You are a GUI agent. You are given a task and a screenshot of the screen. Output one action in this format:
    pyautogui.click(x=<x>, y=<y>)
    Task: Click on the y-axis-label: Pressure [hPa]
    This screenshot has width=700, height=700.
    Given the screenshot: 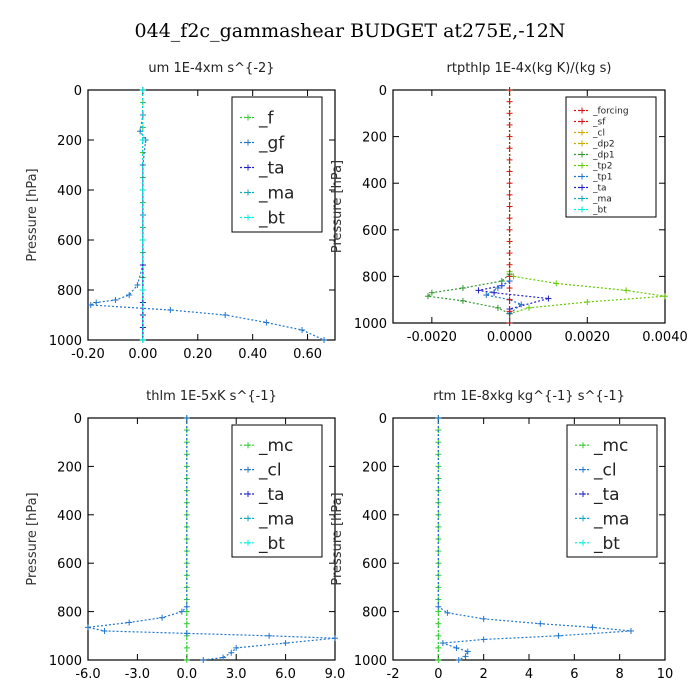 What is the action you would take?
    pyautogui.click(x=32, y=538)
    